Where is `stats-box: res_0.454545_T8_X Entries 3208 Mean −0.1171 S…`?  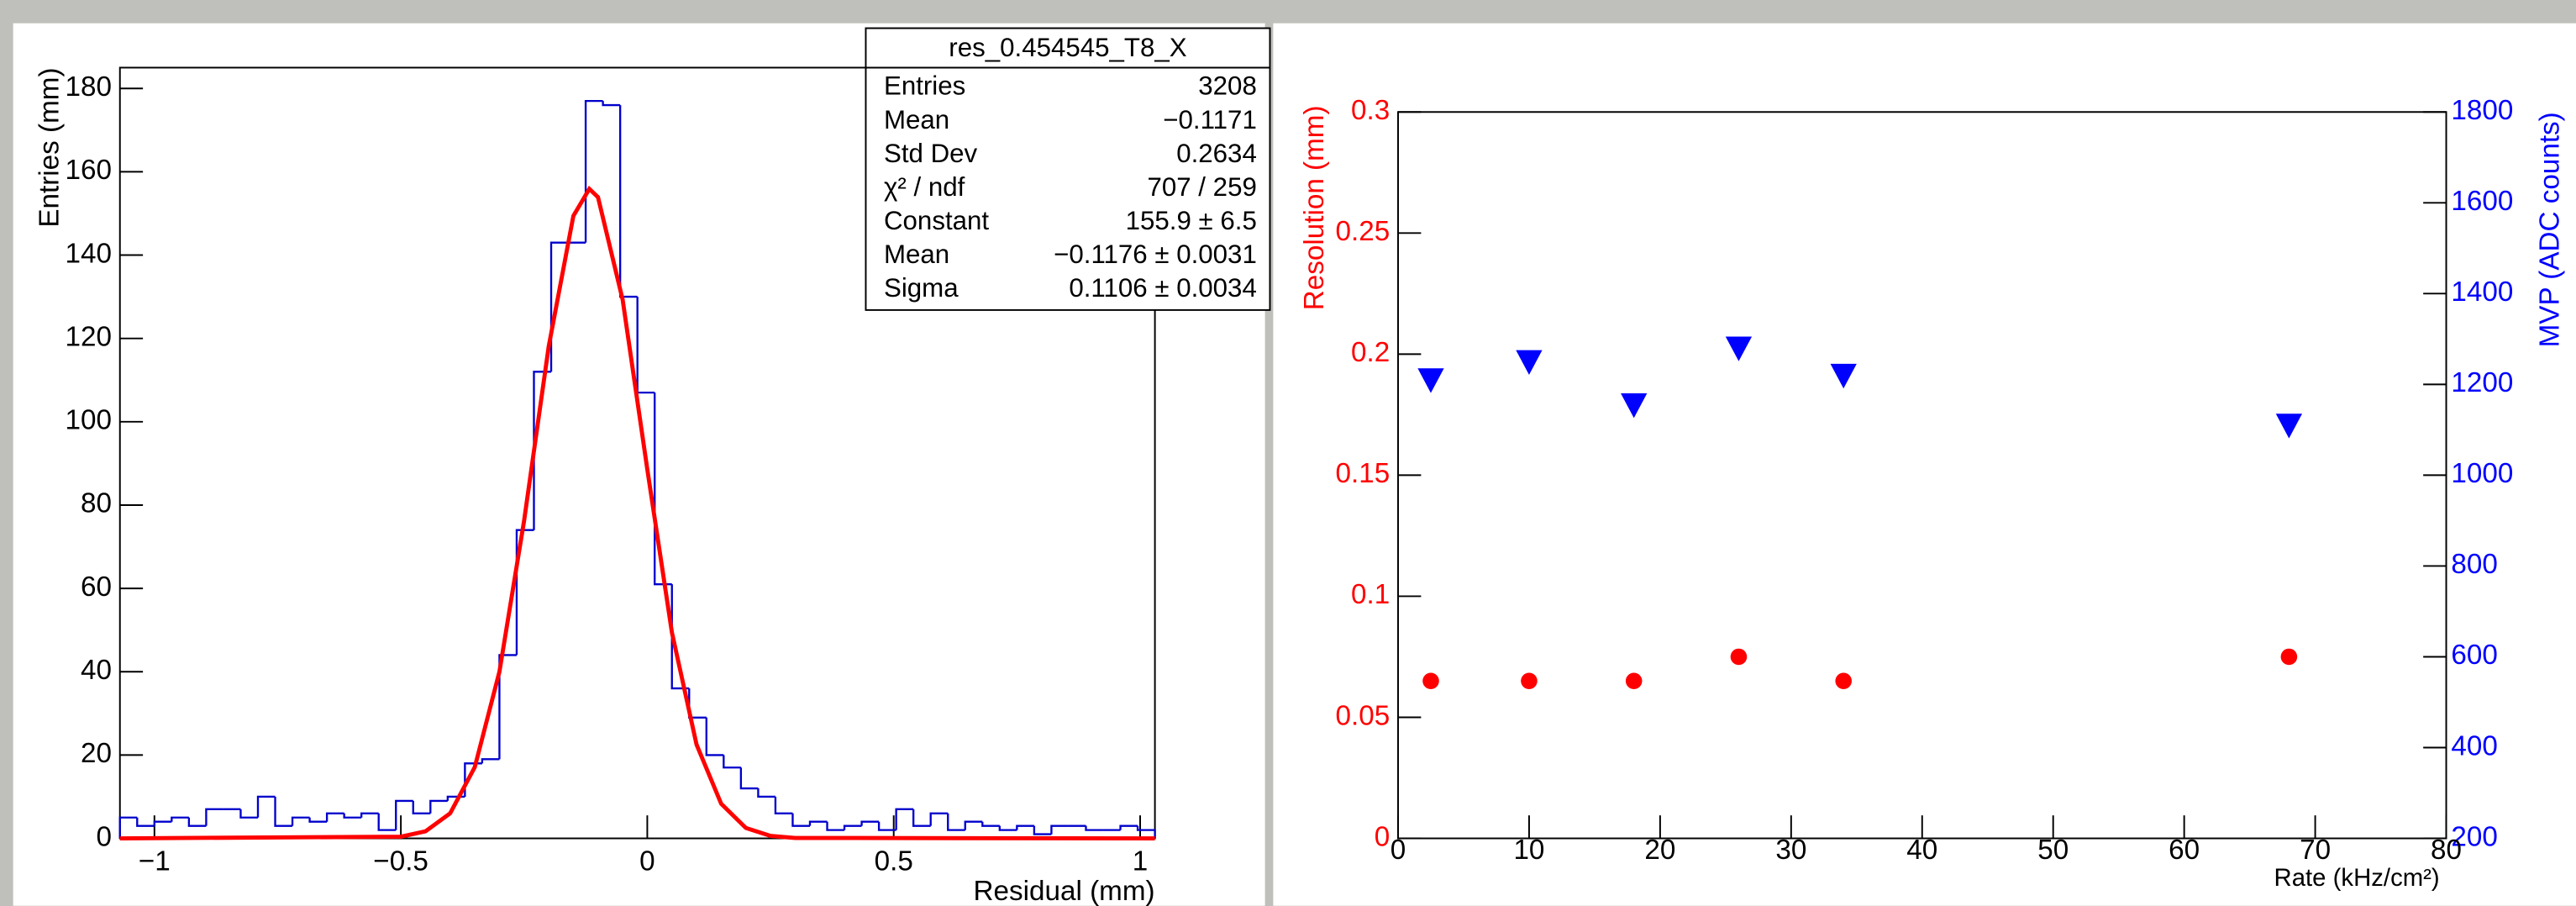
stats-box: res_0.454545_T8_X Entries 3208 Mean −0.1171 S… is located at coordinates (1068, 169).